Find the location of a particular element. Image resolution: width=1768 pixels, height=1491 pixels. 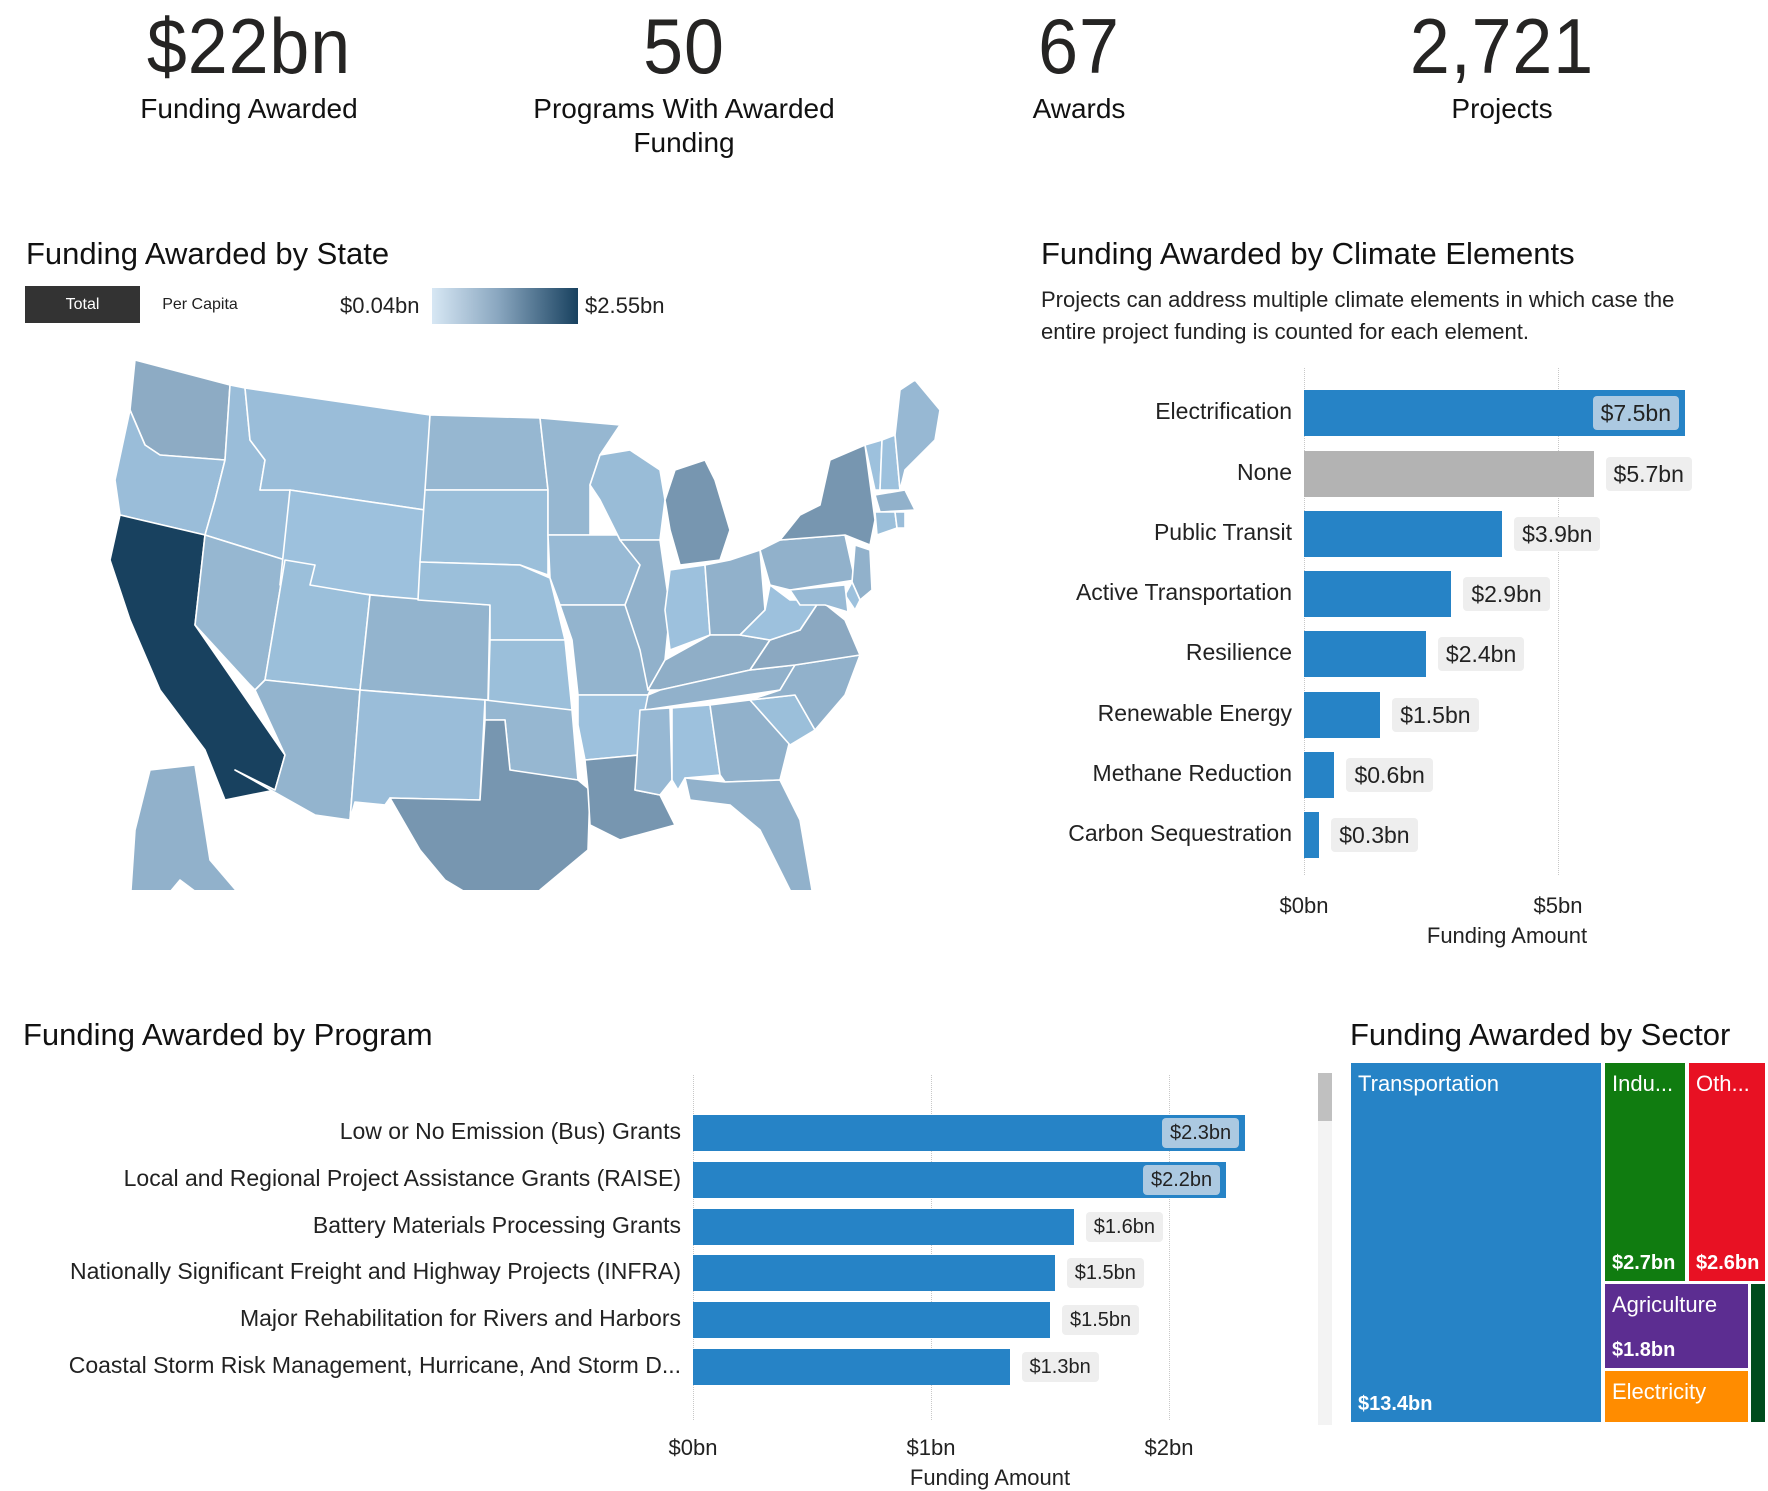

state-pa is located at coordinates (807, 562).